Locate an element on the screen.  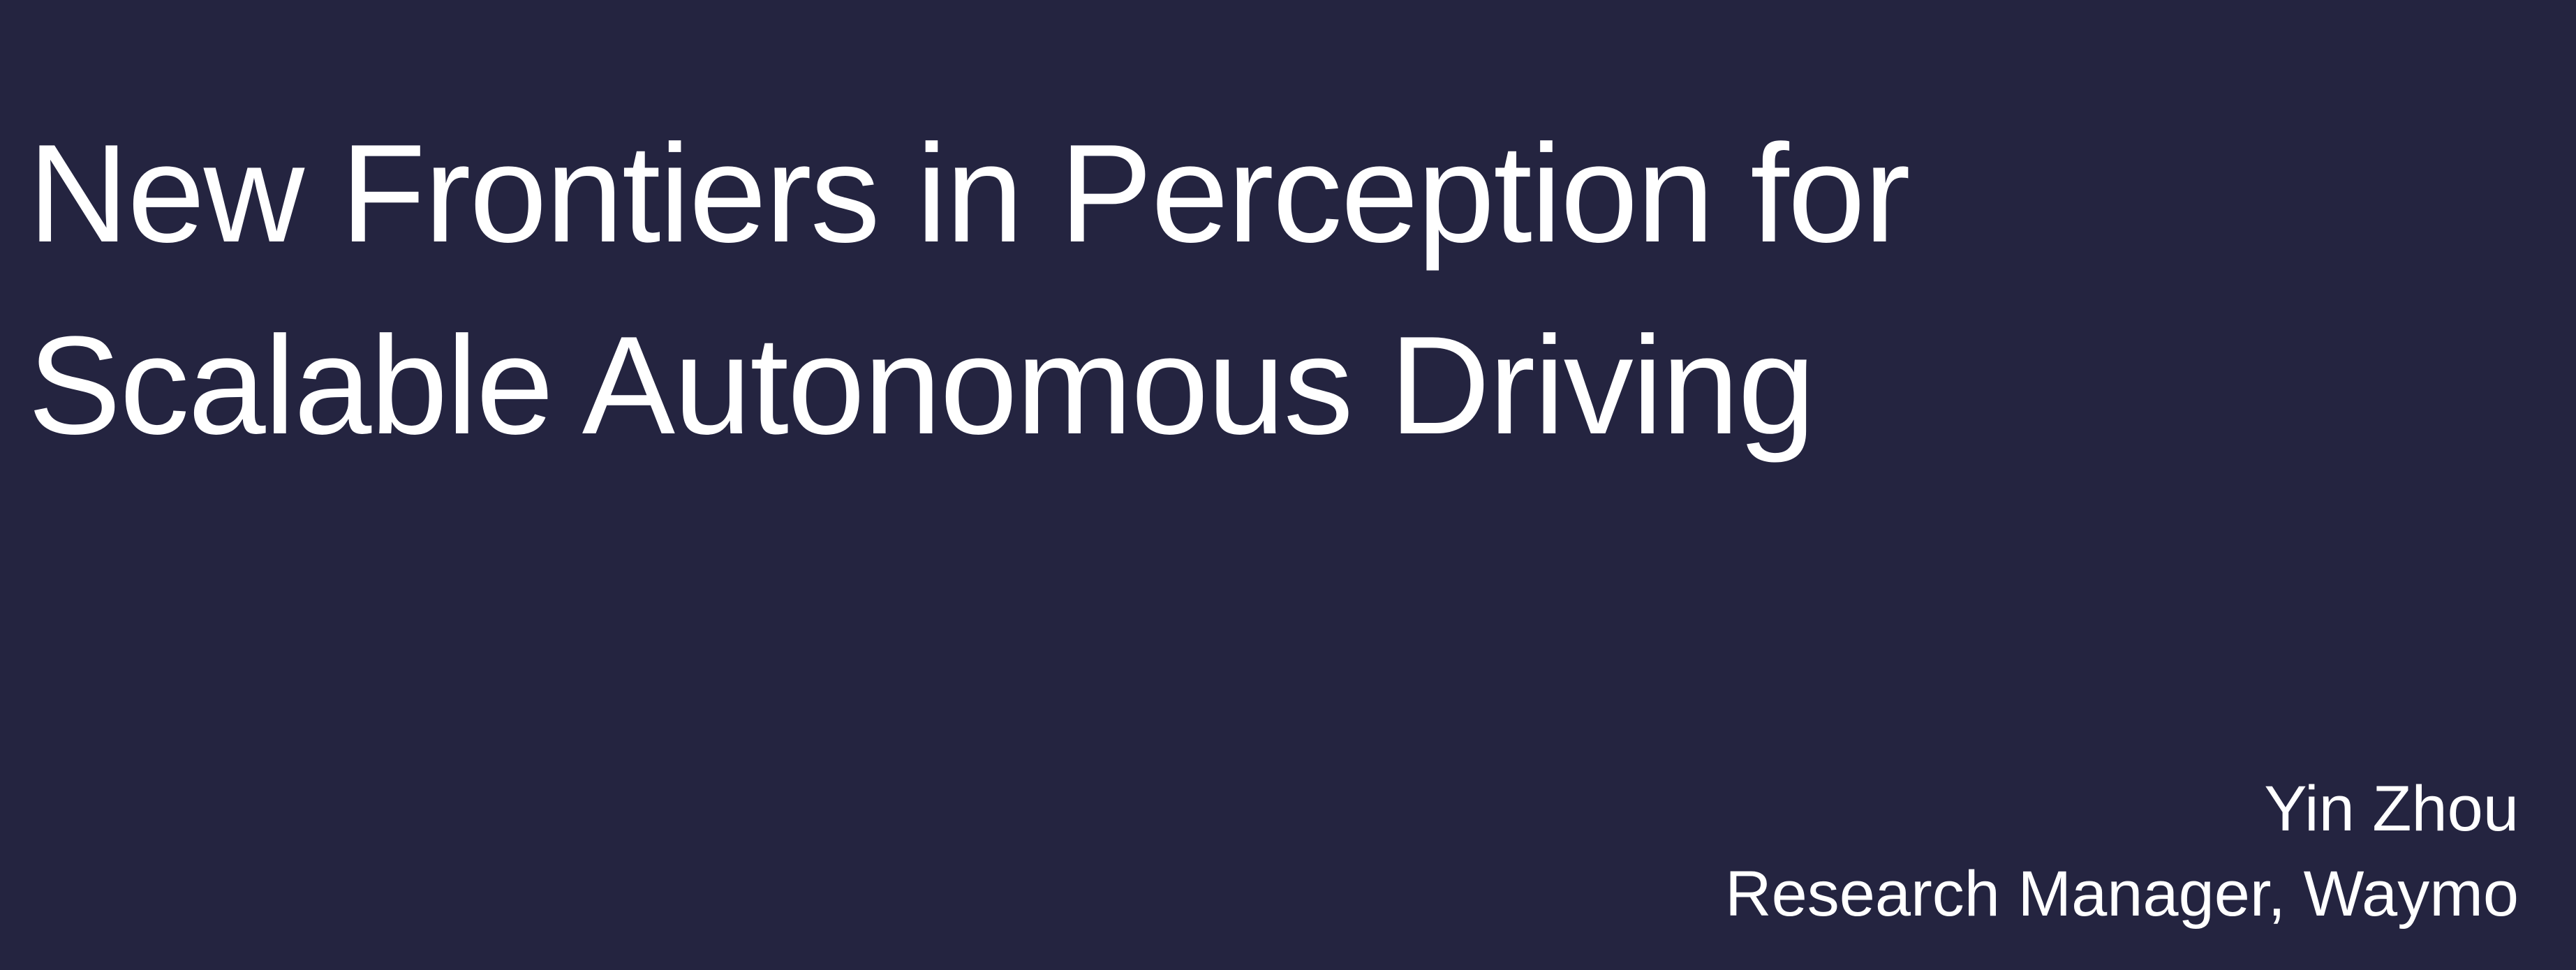
presenter-name: Yin Zhou is located at coordinates (2391, 808).